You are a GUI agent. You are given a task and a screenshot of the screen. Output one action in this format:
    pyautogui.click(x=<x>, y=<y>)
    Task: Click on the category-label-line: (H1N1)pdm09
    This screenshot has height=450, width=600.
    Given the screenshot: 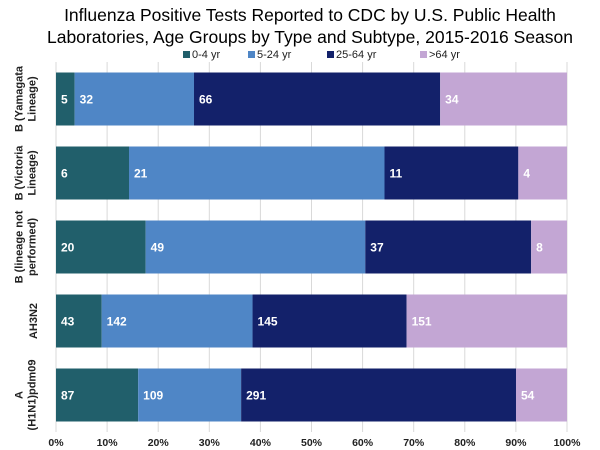 What is the action you would take?
    pyautogui.click(x=33, y=395)
    